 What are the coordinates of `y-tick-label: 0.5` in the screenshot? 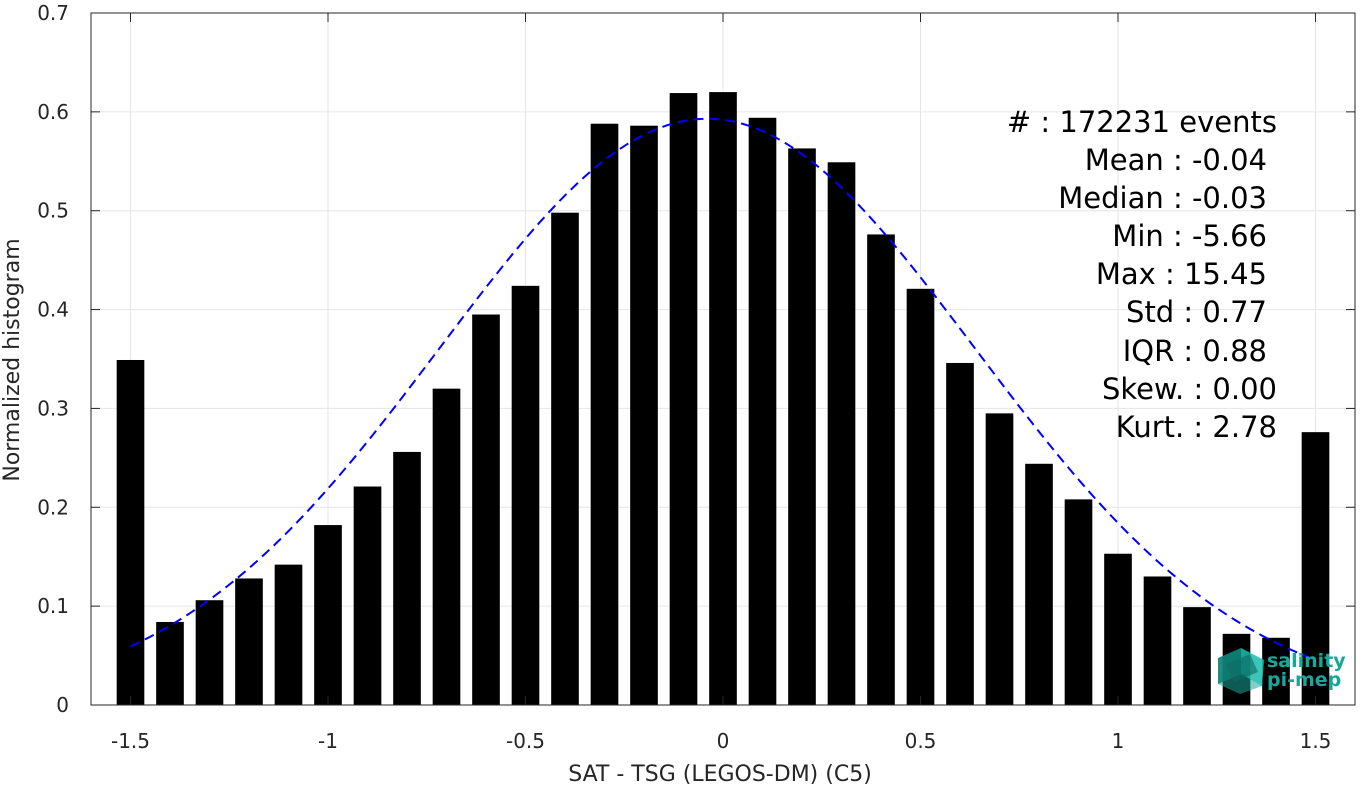 It's located at (53, 211).